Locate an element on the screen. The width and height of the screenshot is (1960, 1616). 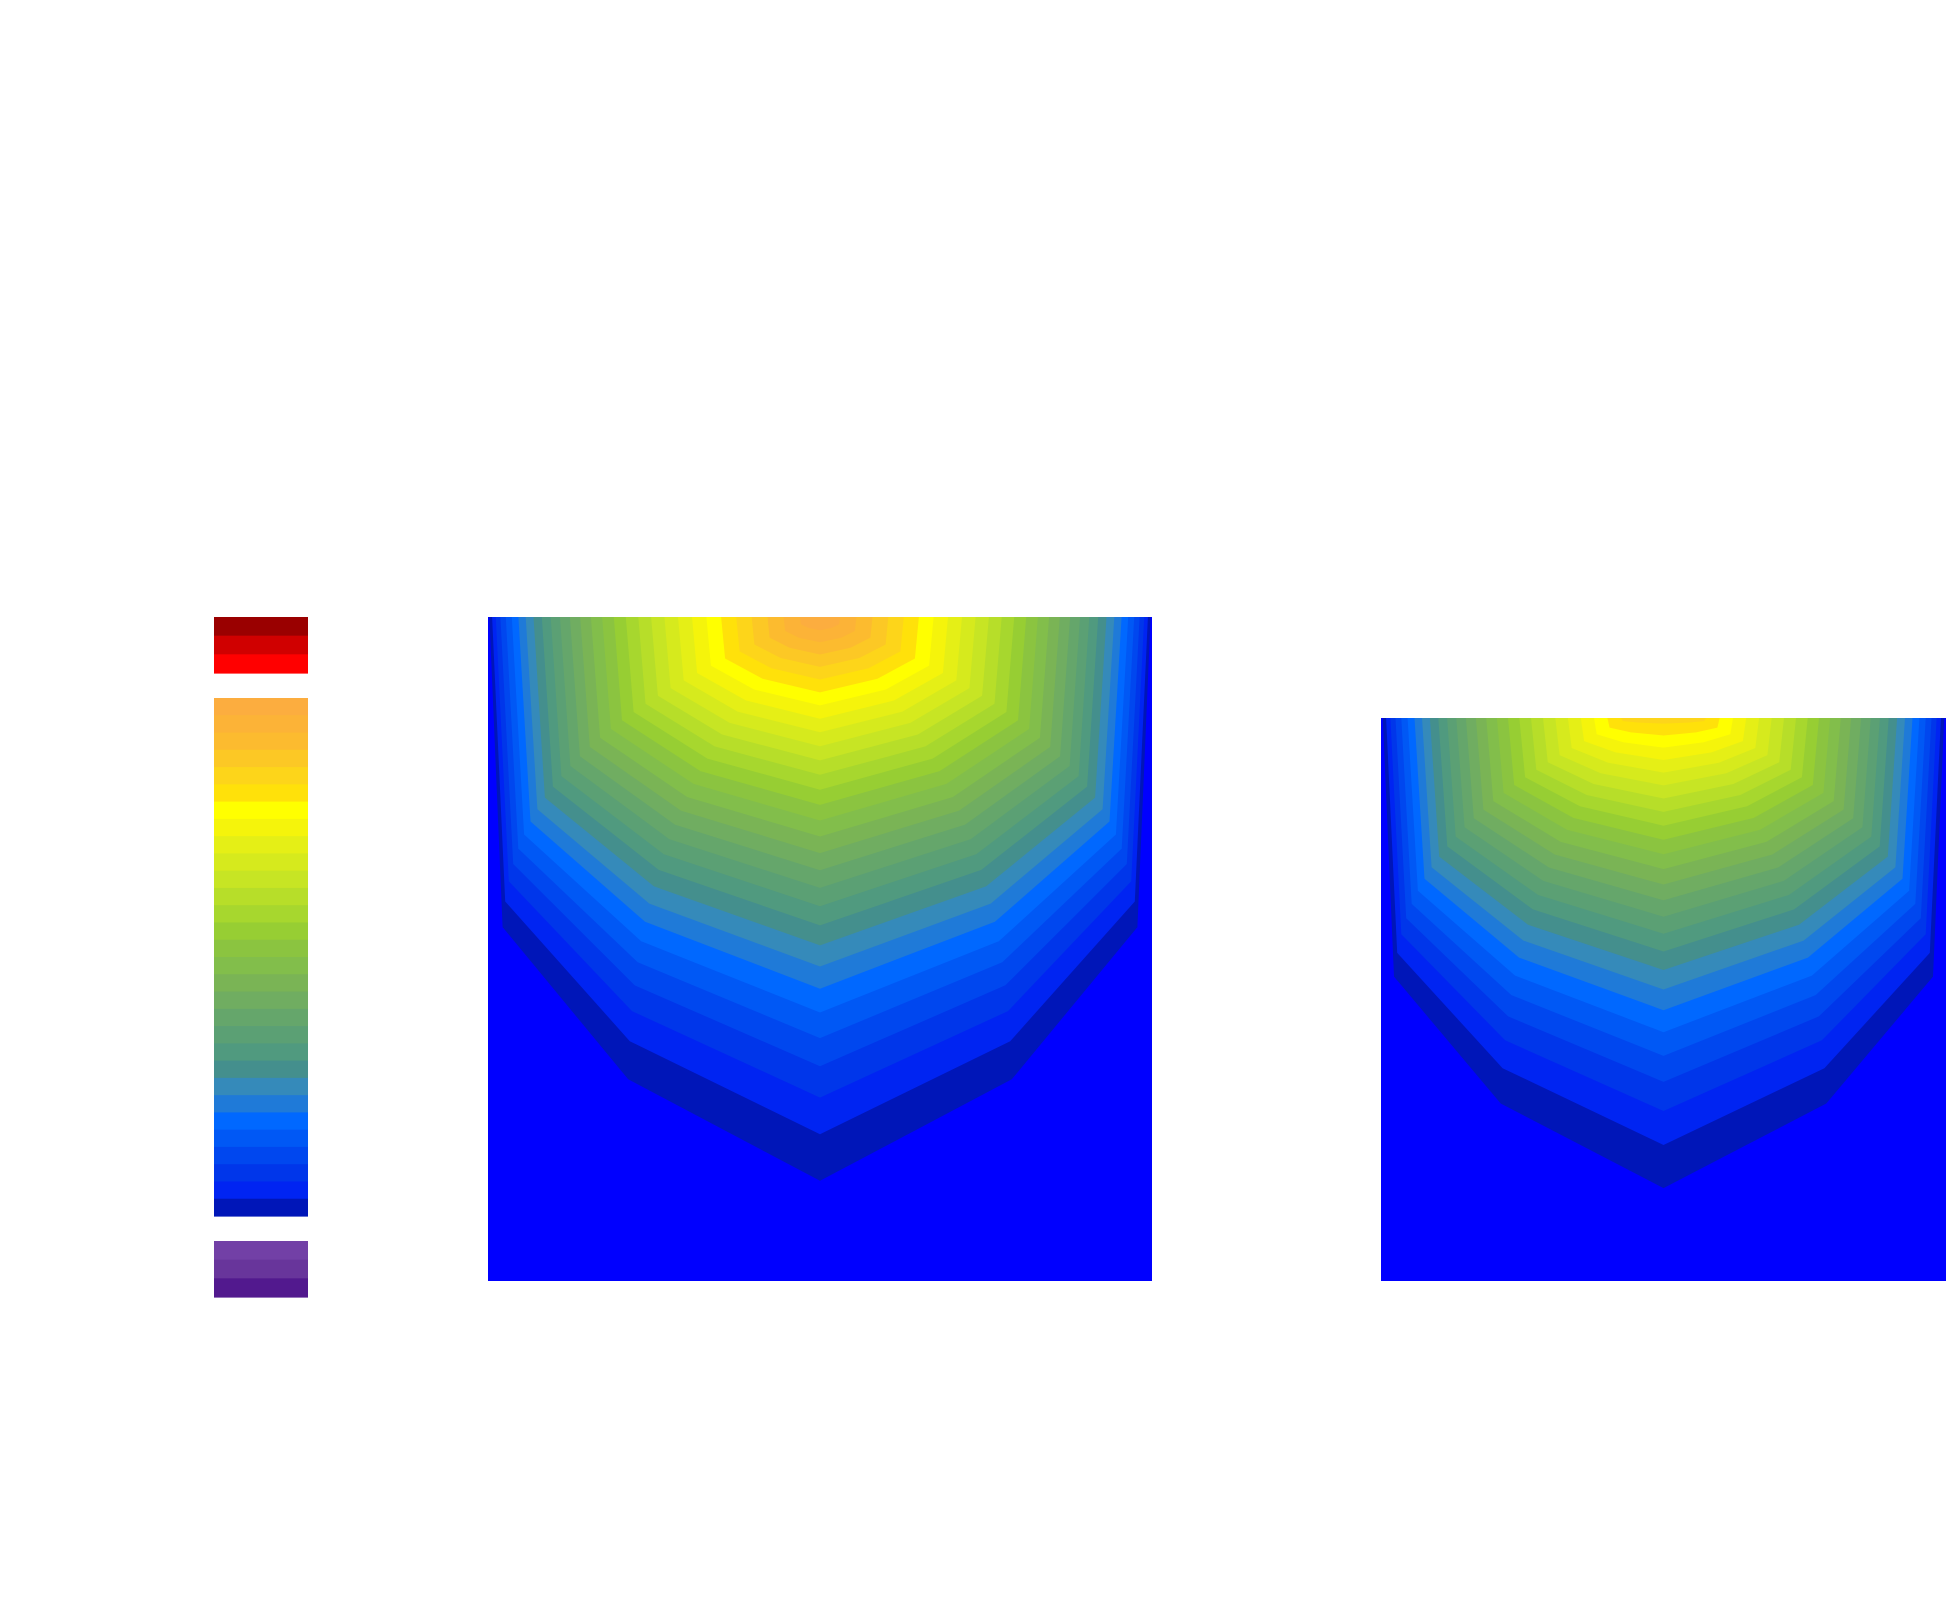
colorbar is located at coordinates (261, 957).